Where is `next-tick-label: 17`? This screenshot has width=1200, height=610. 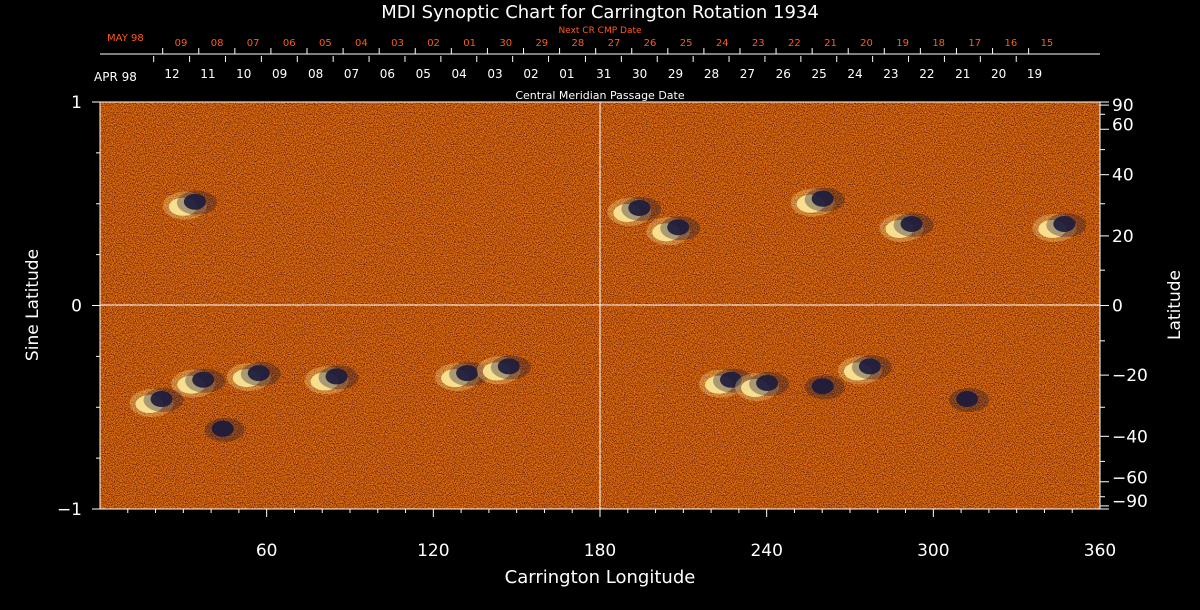 next-tick-label: 17 is located at coordinates (974, 43).